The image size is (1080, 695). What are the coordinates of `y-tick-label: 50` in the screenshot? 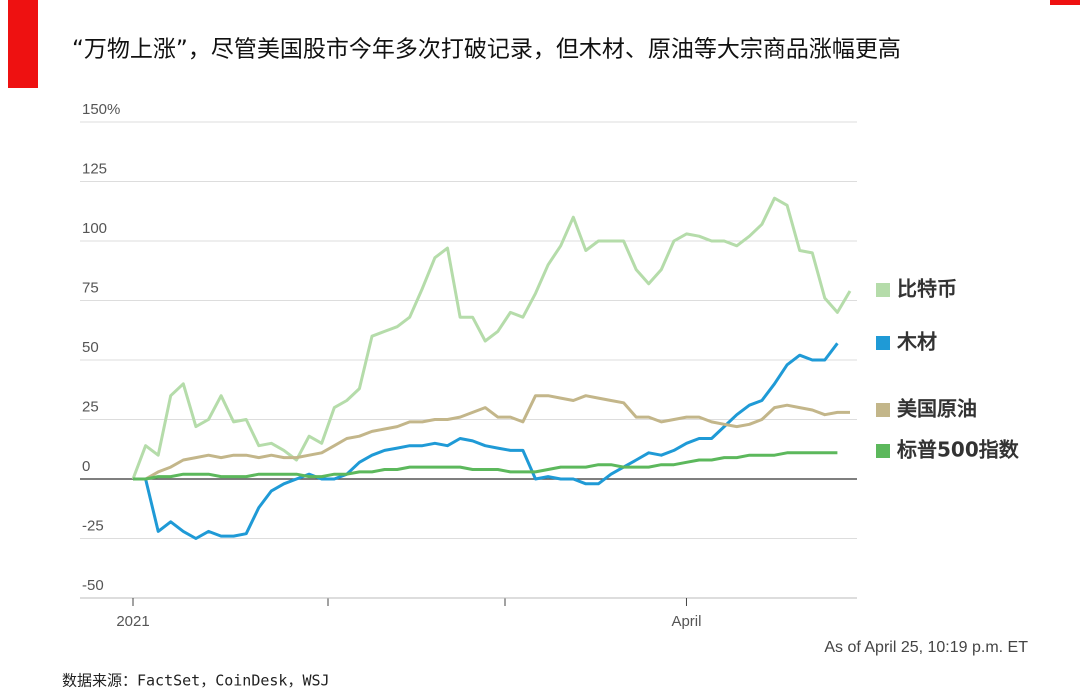 It's located at (90, 347).